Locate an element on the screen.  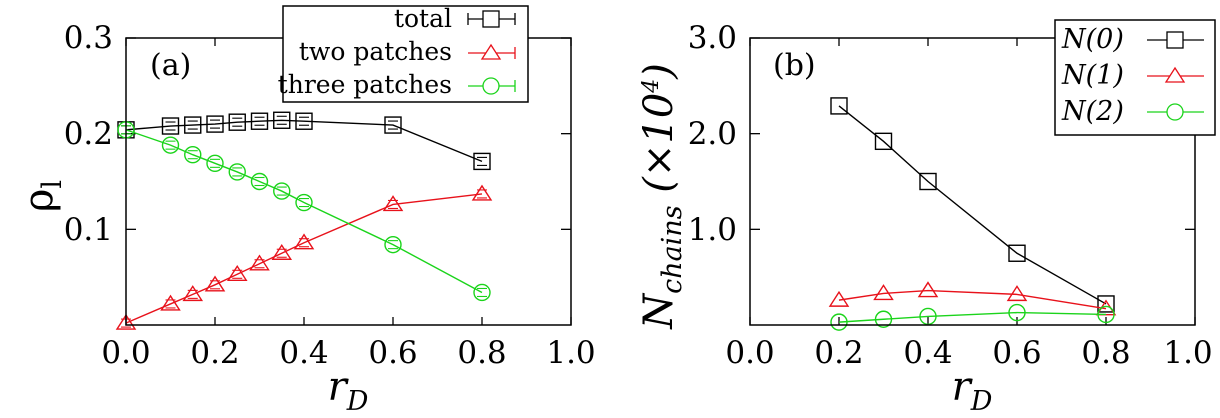
legend-label-three-patches: three patches is located at coordinates (365, 84).